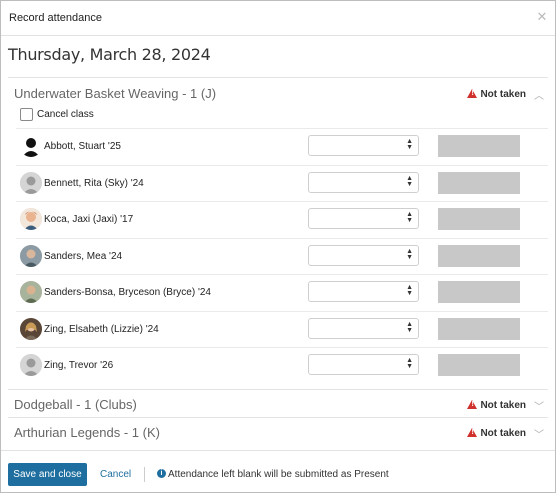 The width and height of the screenshot is (556, 493). Describe the element at coordinates (282, 292) in the screenshot. I see `student-row: Sanders-Bonsa, Bryceson (Bryce) '24 ▲ ▼` at that location.